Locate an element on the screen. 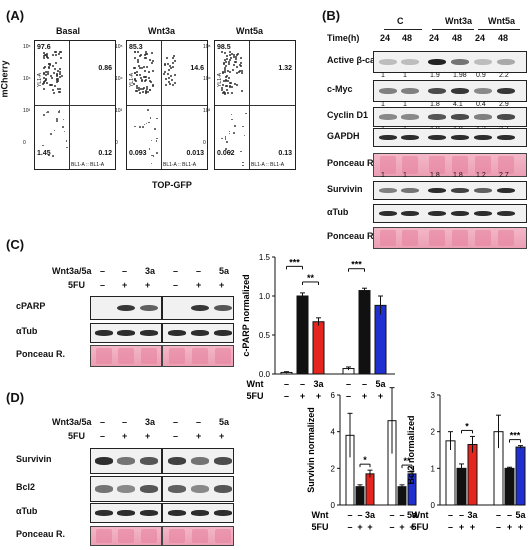 This screenshot has height=550, width=530. blot-row-label: αTub is located at coordinates (338, 211).